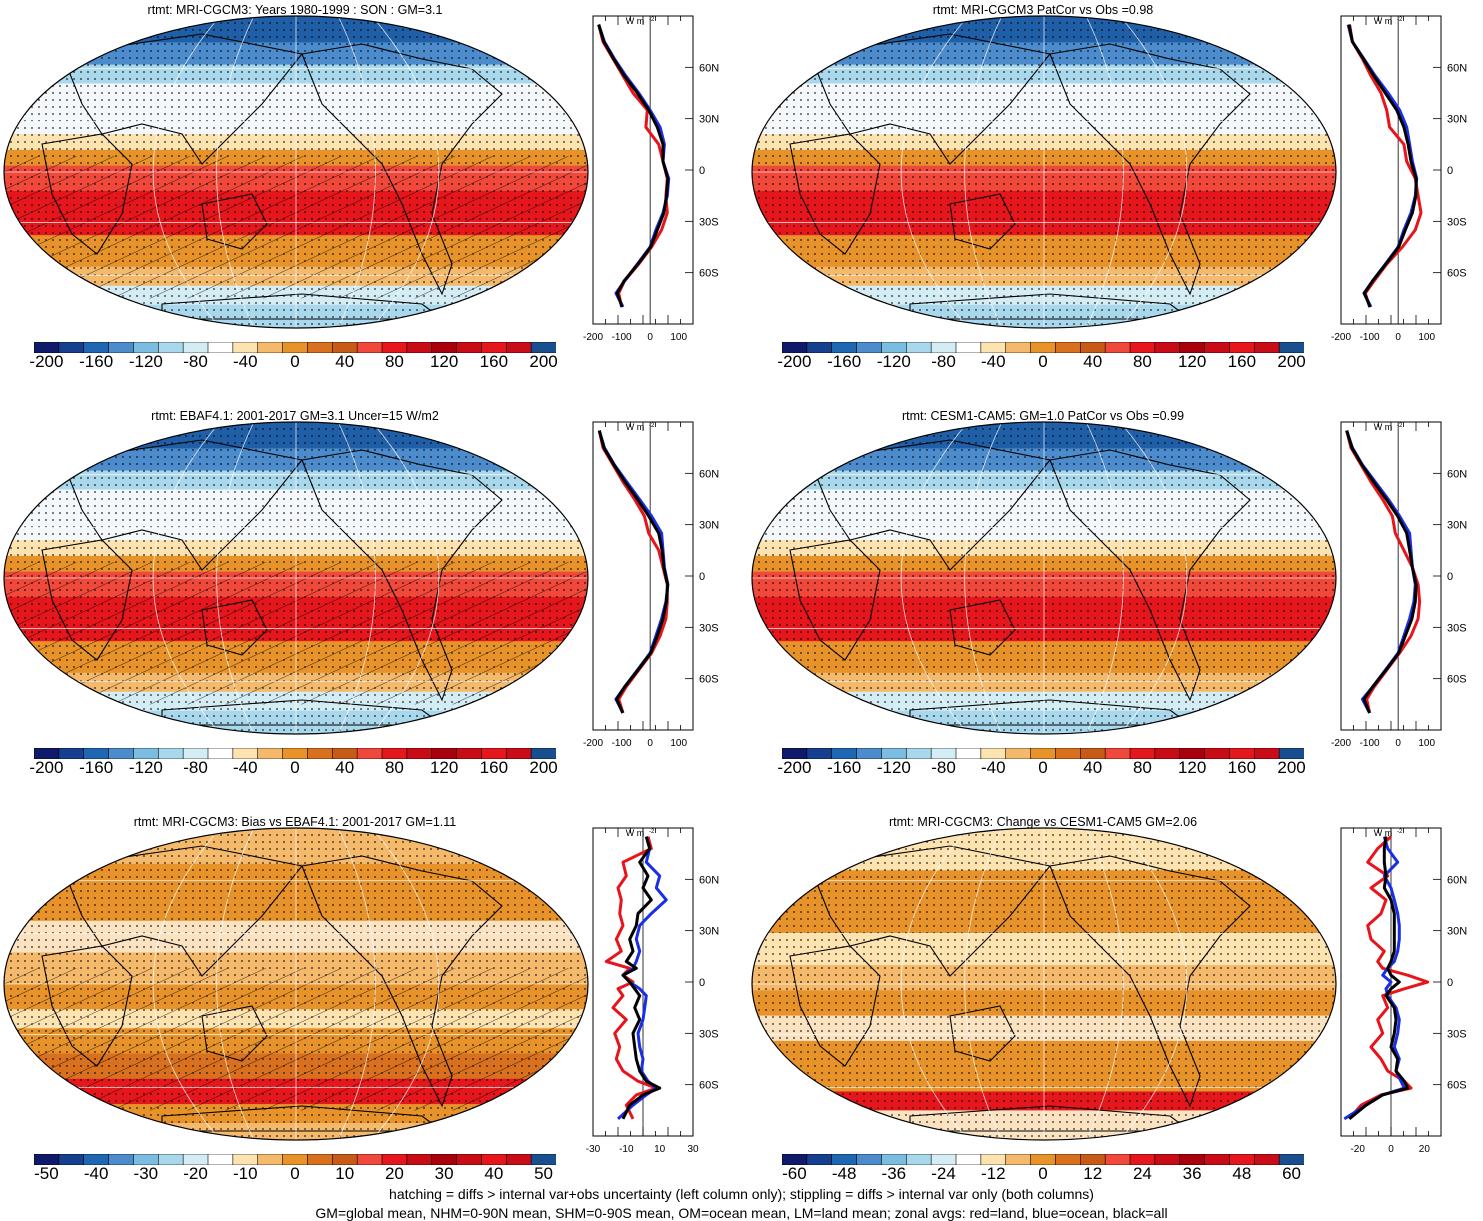  Describe the element at coordinates (1242, 1173) in the screenshot. I see `colorbar-tick-label: 48` at that location.